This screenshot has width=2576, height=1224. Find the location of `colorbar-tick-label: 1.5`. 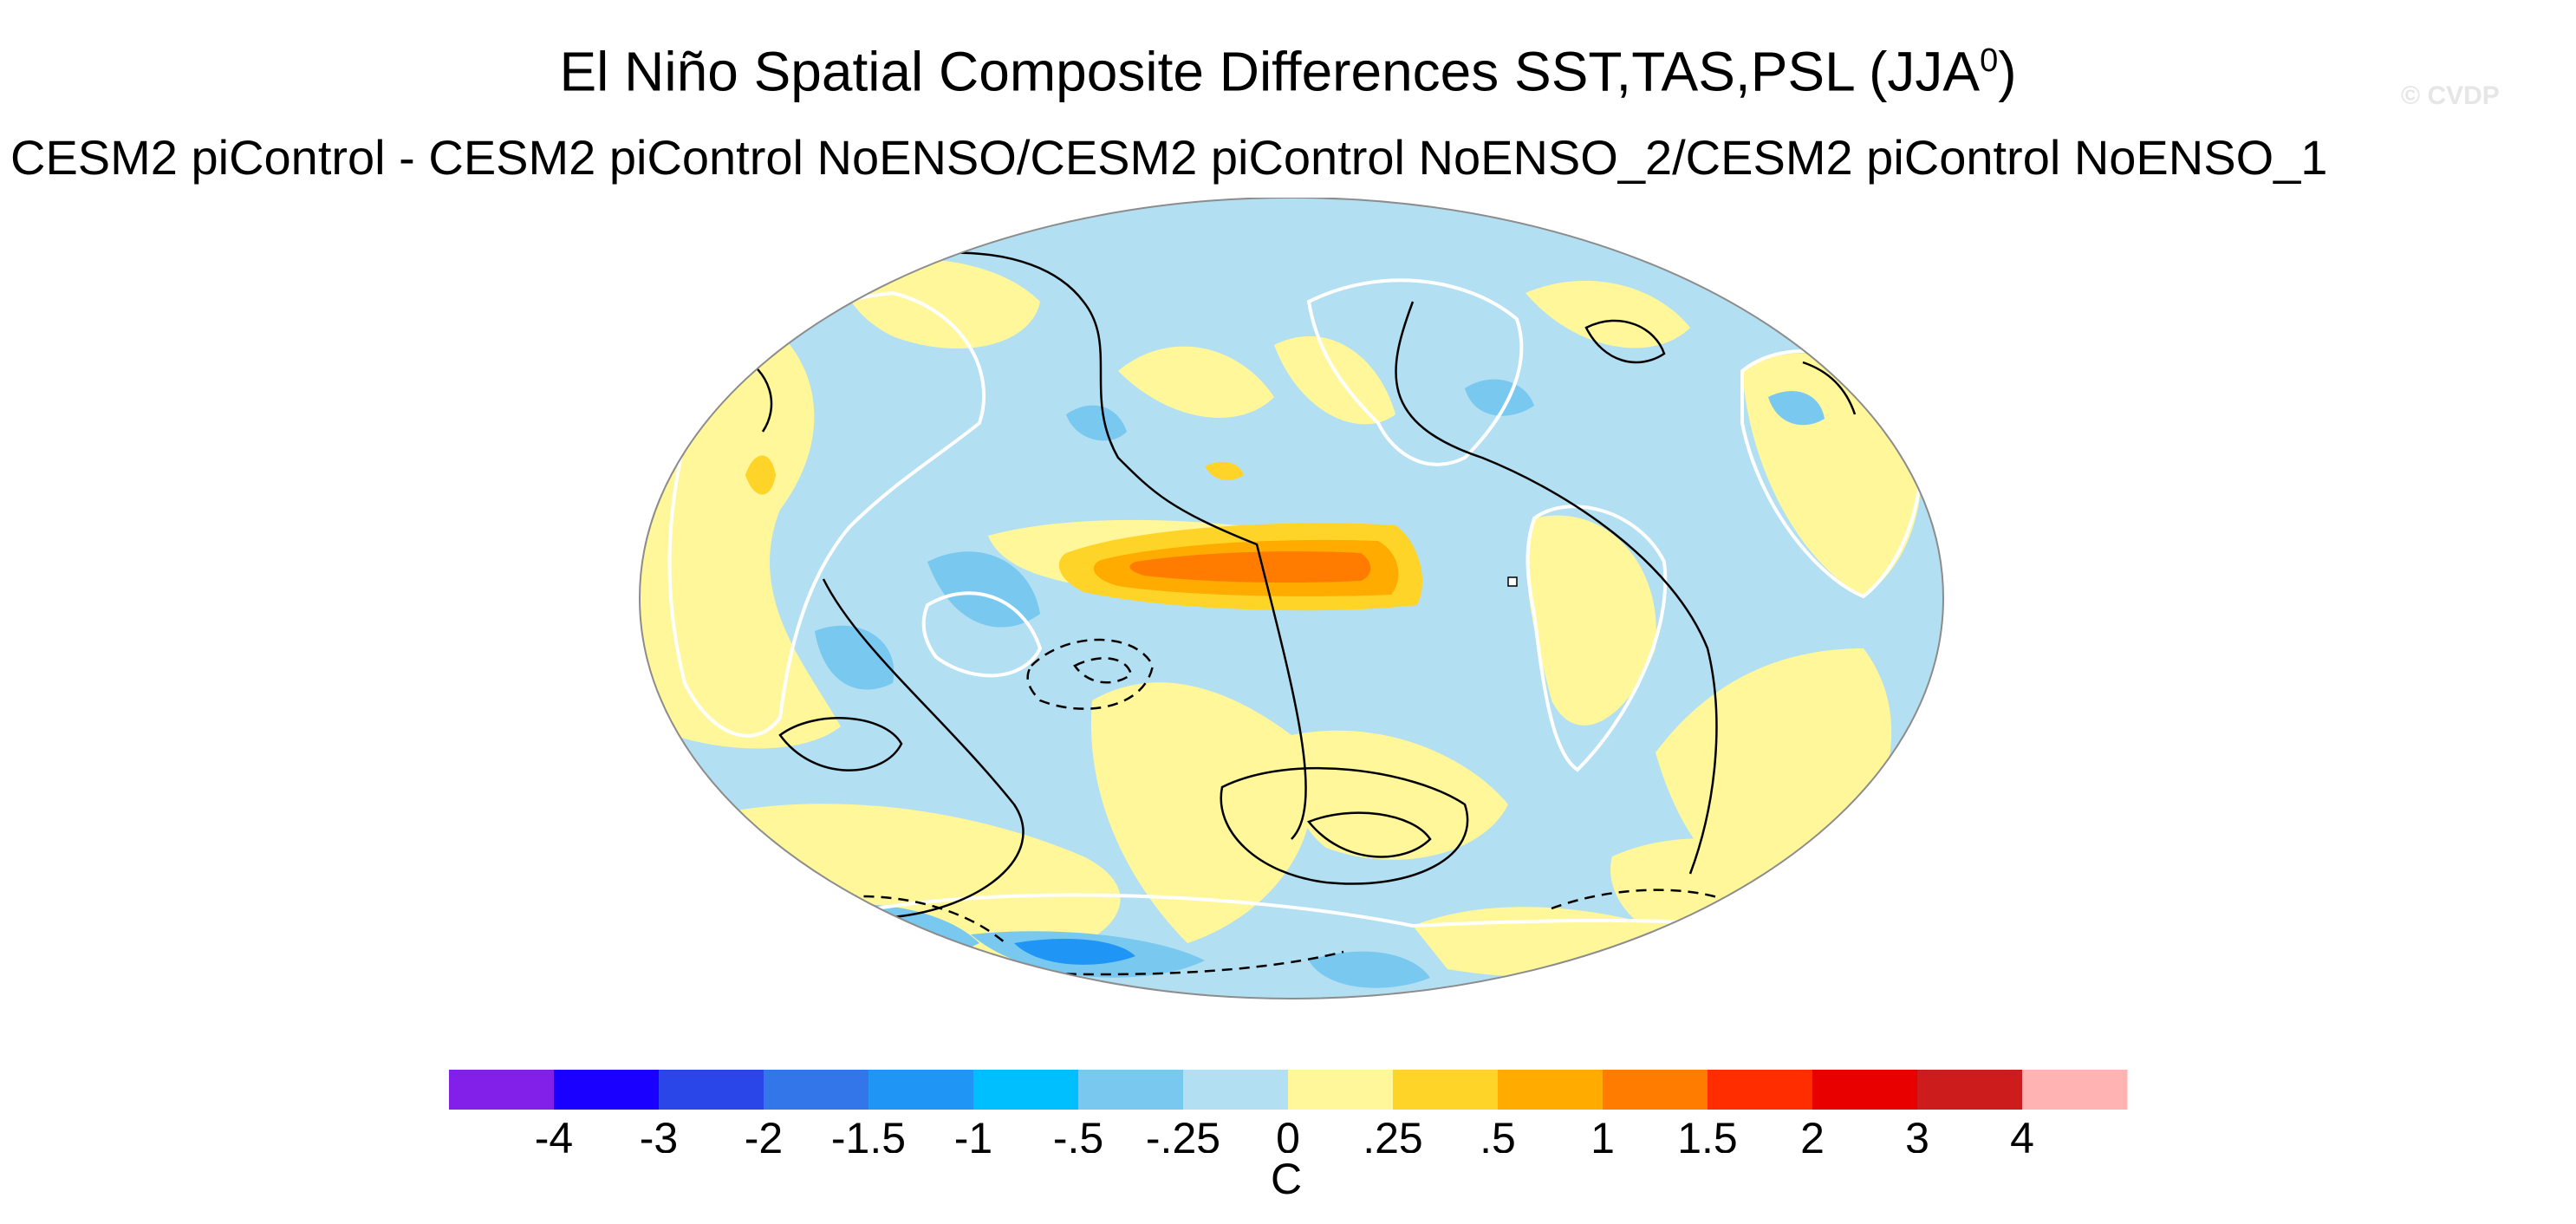

colorbar-tick-label: 1.5 is located at coordinates (1707, 1133).